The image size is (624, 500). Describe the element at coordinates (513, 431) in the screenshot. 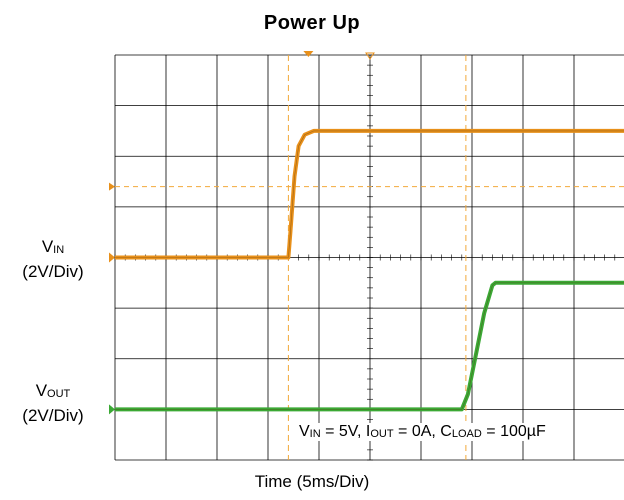

I see `cond-cload-val: = 100µF` at that location.